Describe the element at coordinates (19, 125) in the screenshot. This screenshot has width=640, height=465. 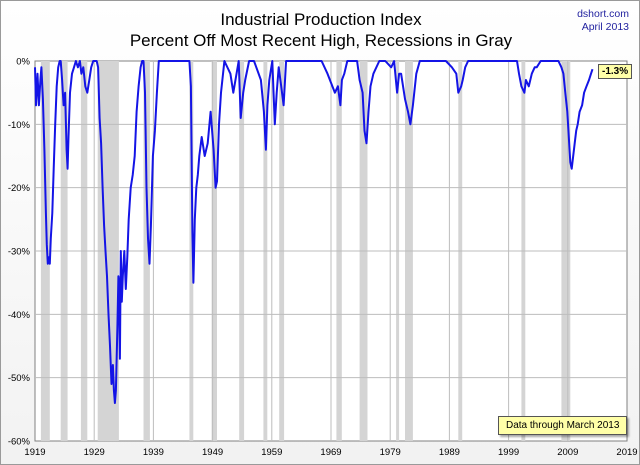
I see `y-tick-label: -10%` at that location.